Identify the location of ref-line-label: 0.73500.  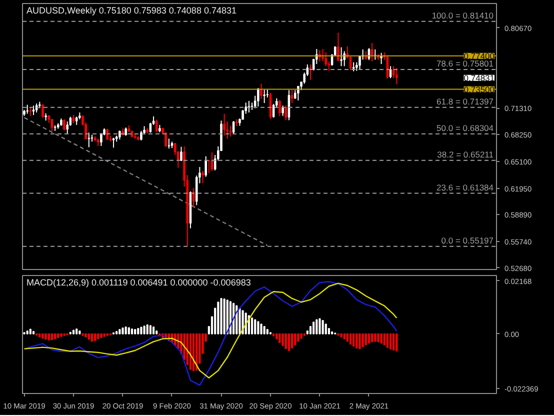
(479, 89).